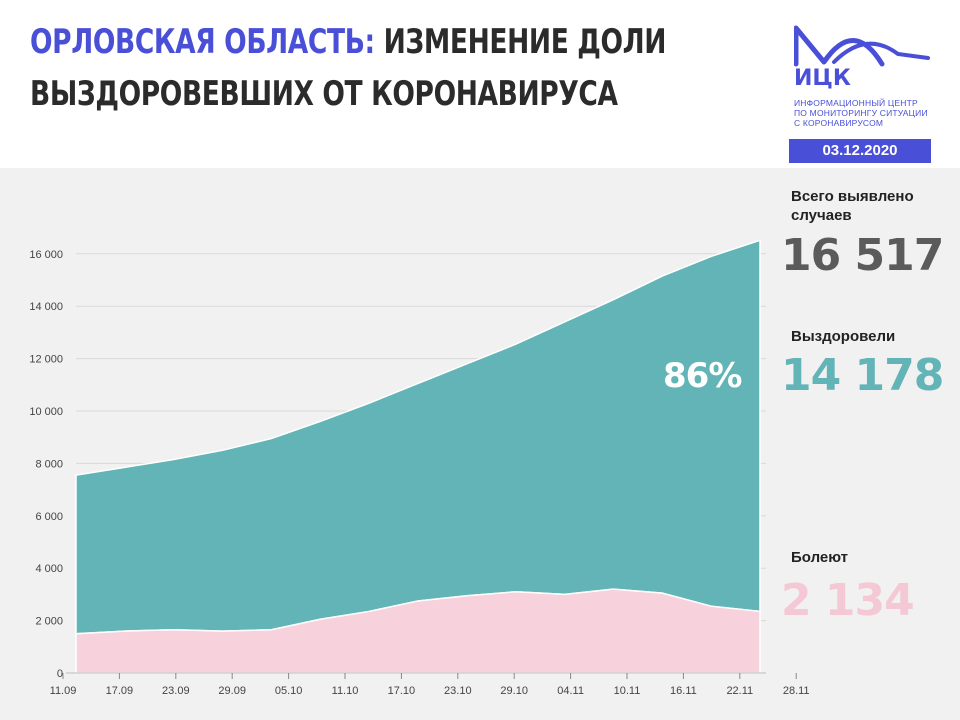  Describe the element at coordinates (46, 360) in the screenshot. I see `y-tick-label: 12 000` at that location.